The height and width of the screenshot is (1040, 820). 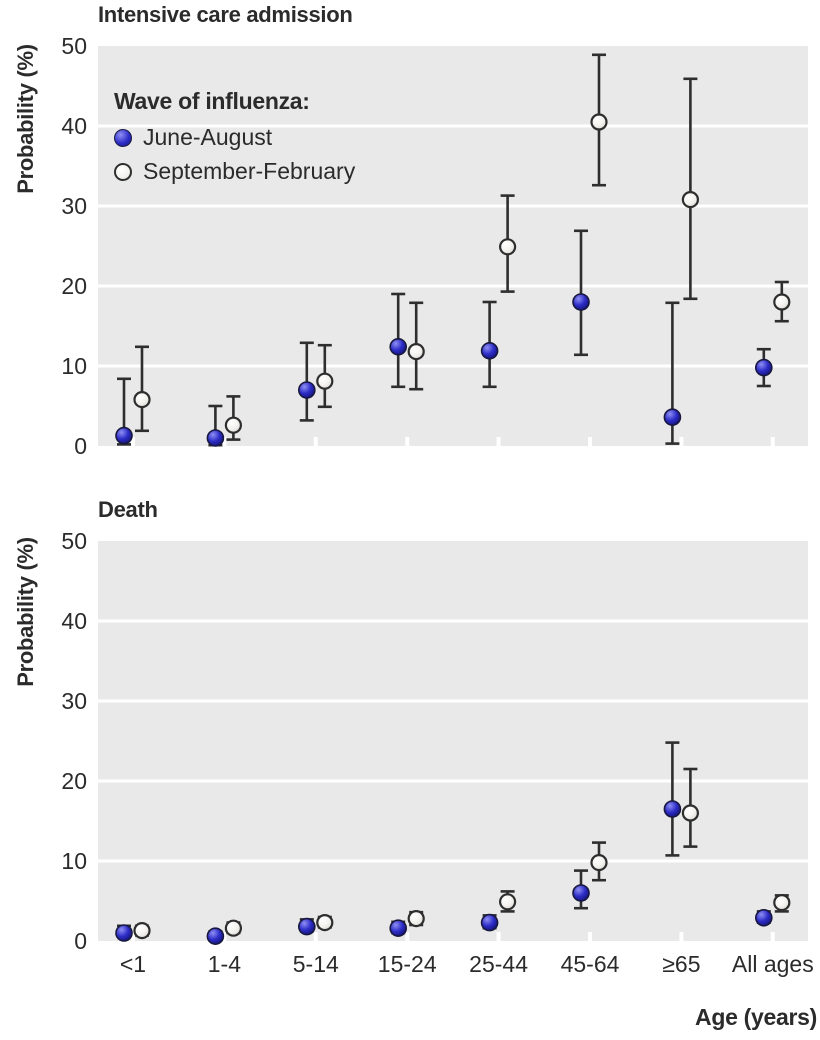 I want to click on x-category-label: 25-44, so click(x=498, y=964).